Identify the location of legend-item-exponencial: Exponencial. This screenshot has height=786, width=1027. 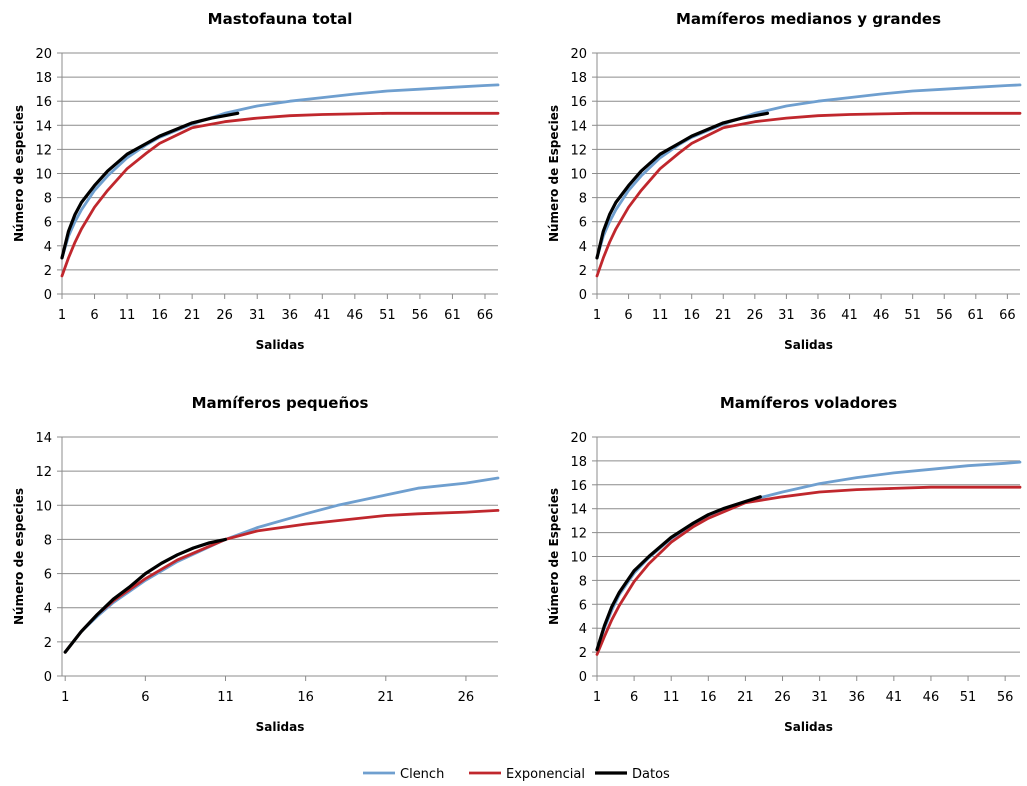
(527, 774).